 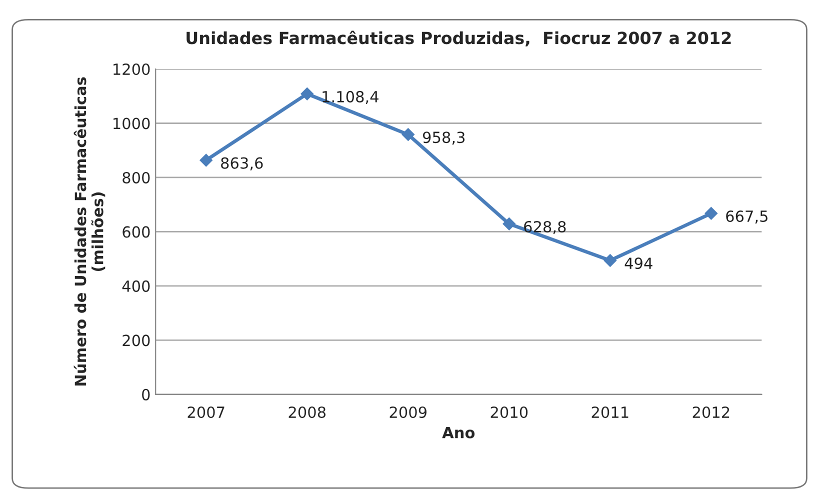 I want to click on data-label: 863,6, so click(x=242, y=163).